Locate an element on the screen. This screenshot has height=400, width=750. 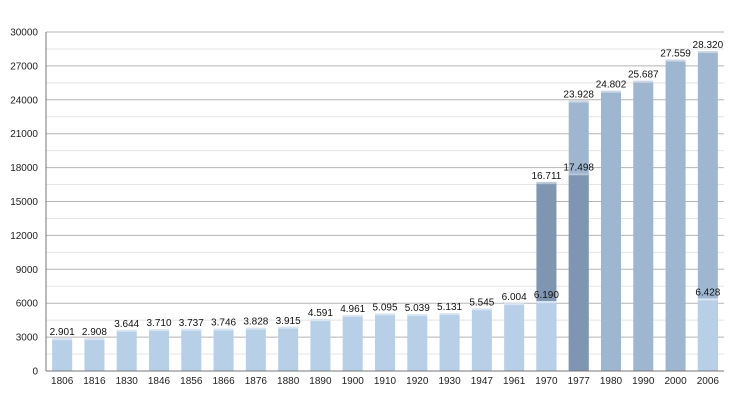
y-tick-label: 27000 is located at coordinates (24, 66).